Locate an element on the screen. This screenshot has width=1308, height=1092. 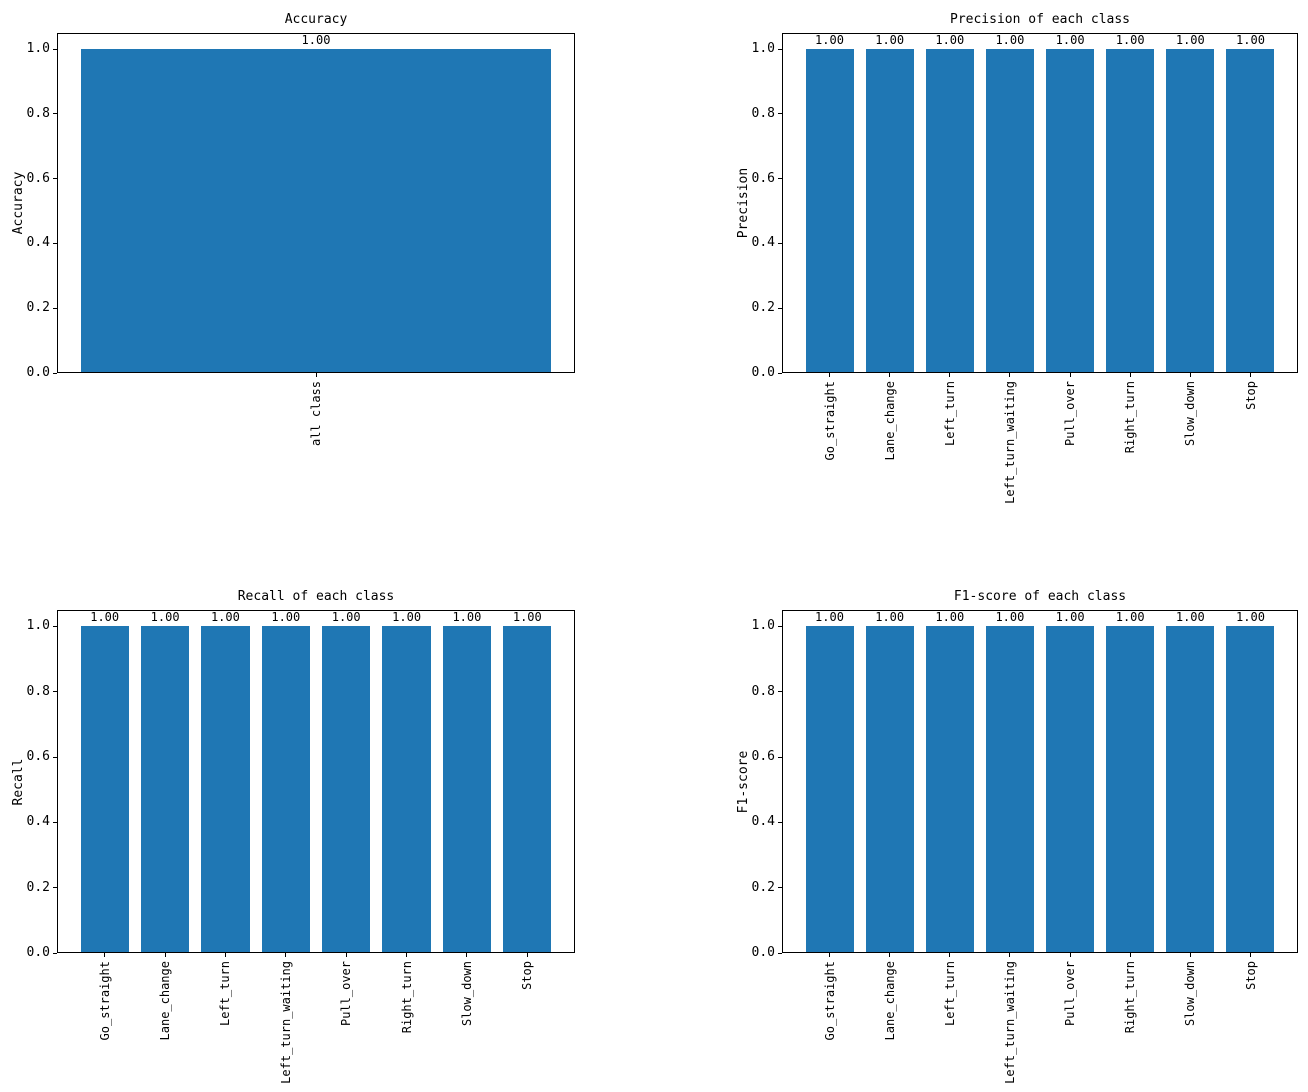
chart-title: F1-score of each class is located at coordinates (1040, 596).